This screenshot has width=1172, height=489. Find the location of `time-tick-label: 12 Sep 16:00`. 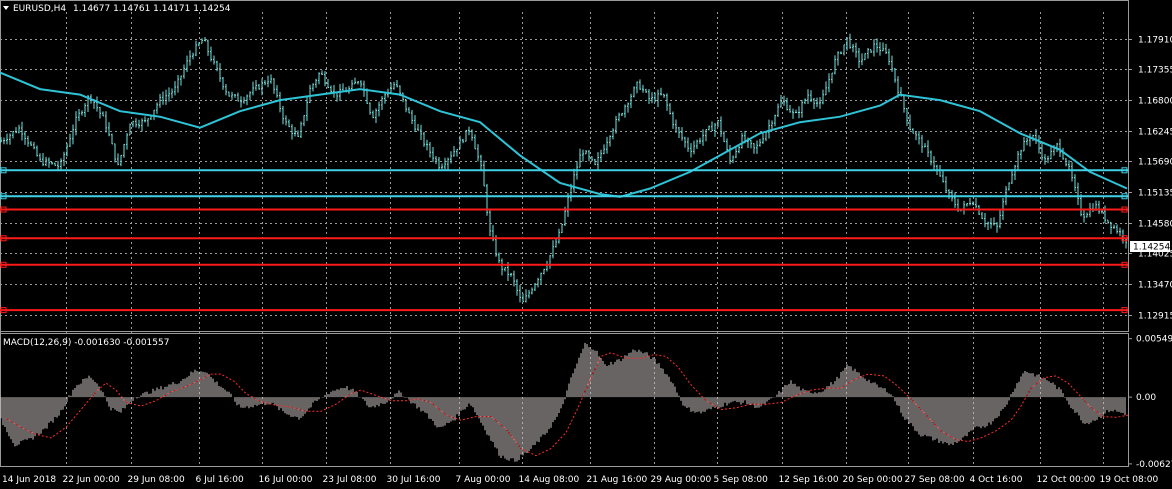

time-tick-label: 12 Sep 16:00 is located at coordinates (809, 480).